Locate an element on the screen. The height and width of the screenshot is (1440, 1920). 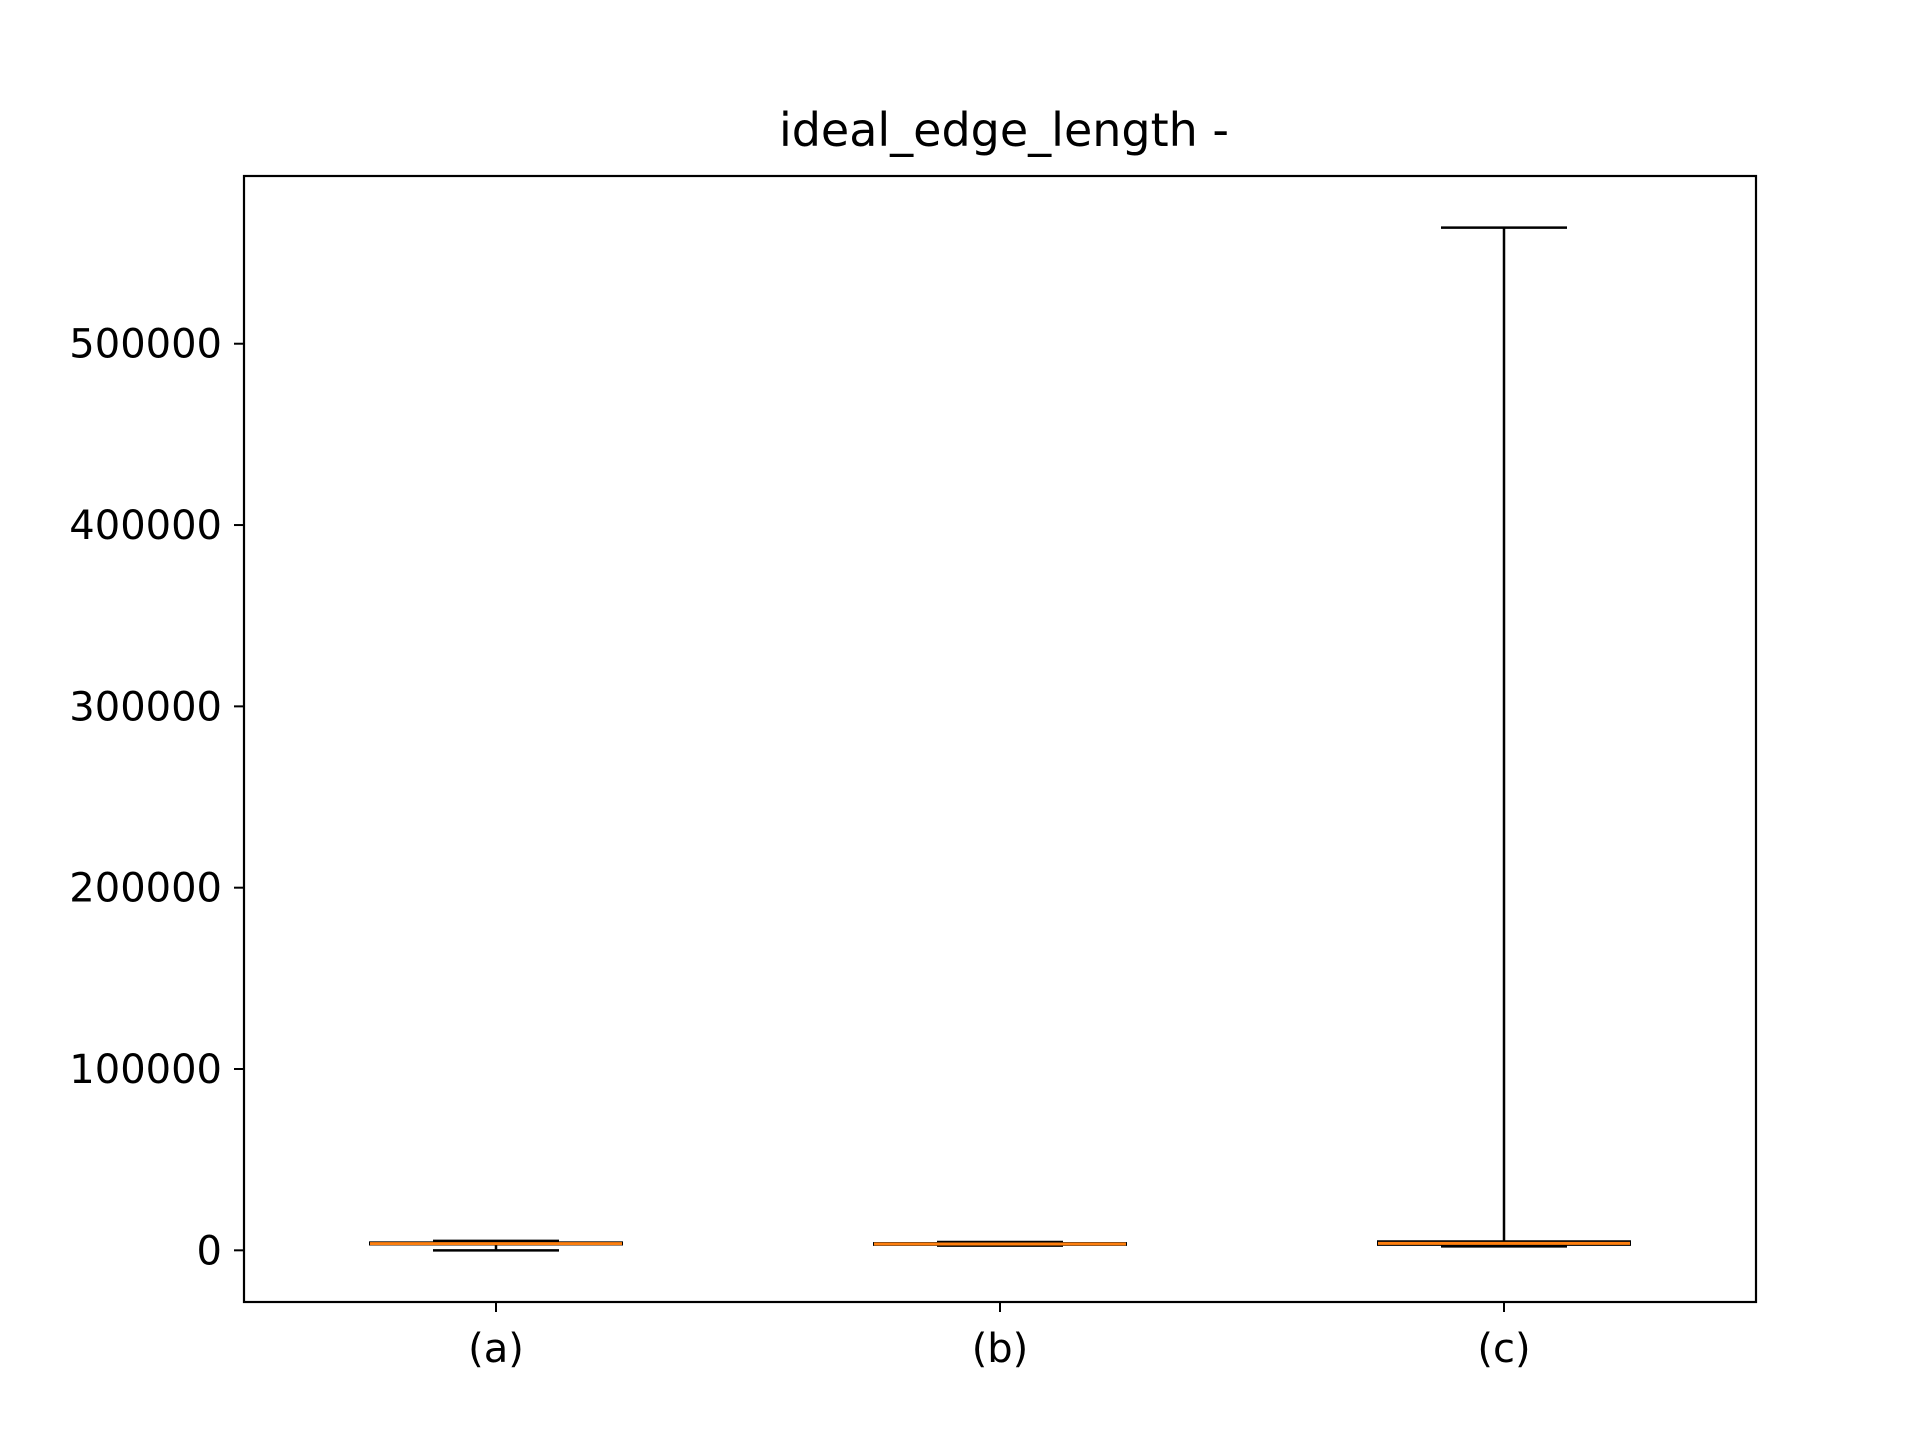
y-tick-label: 300000 is located at coordinates (145, 707).